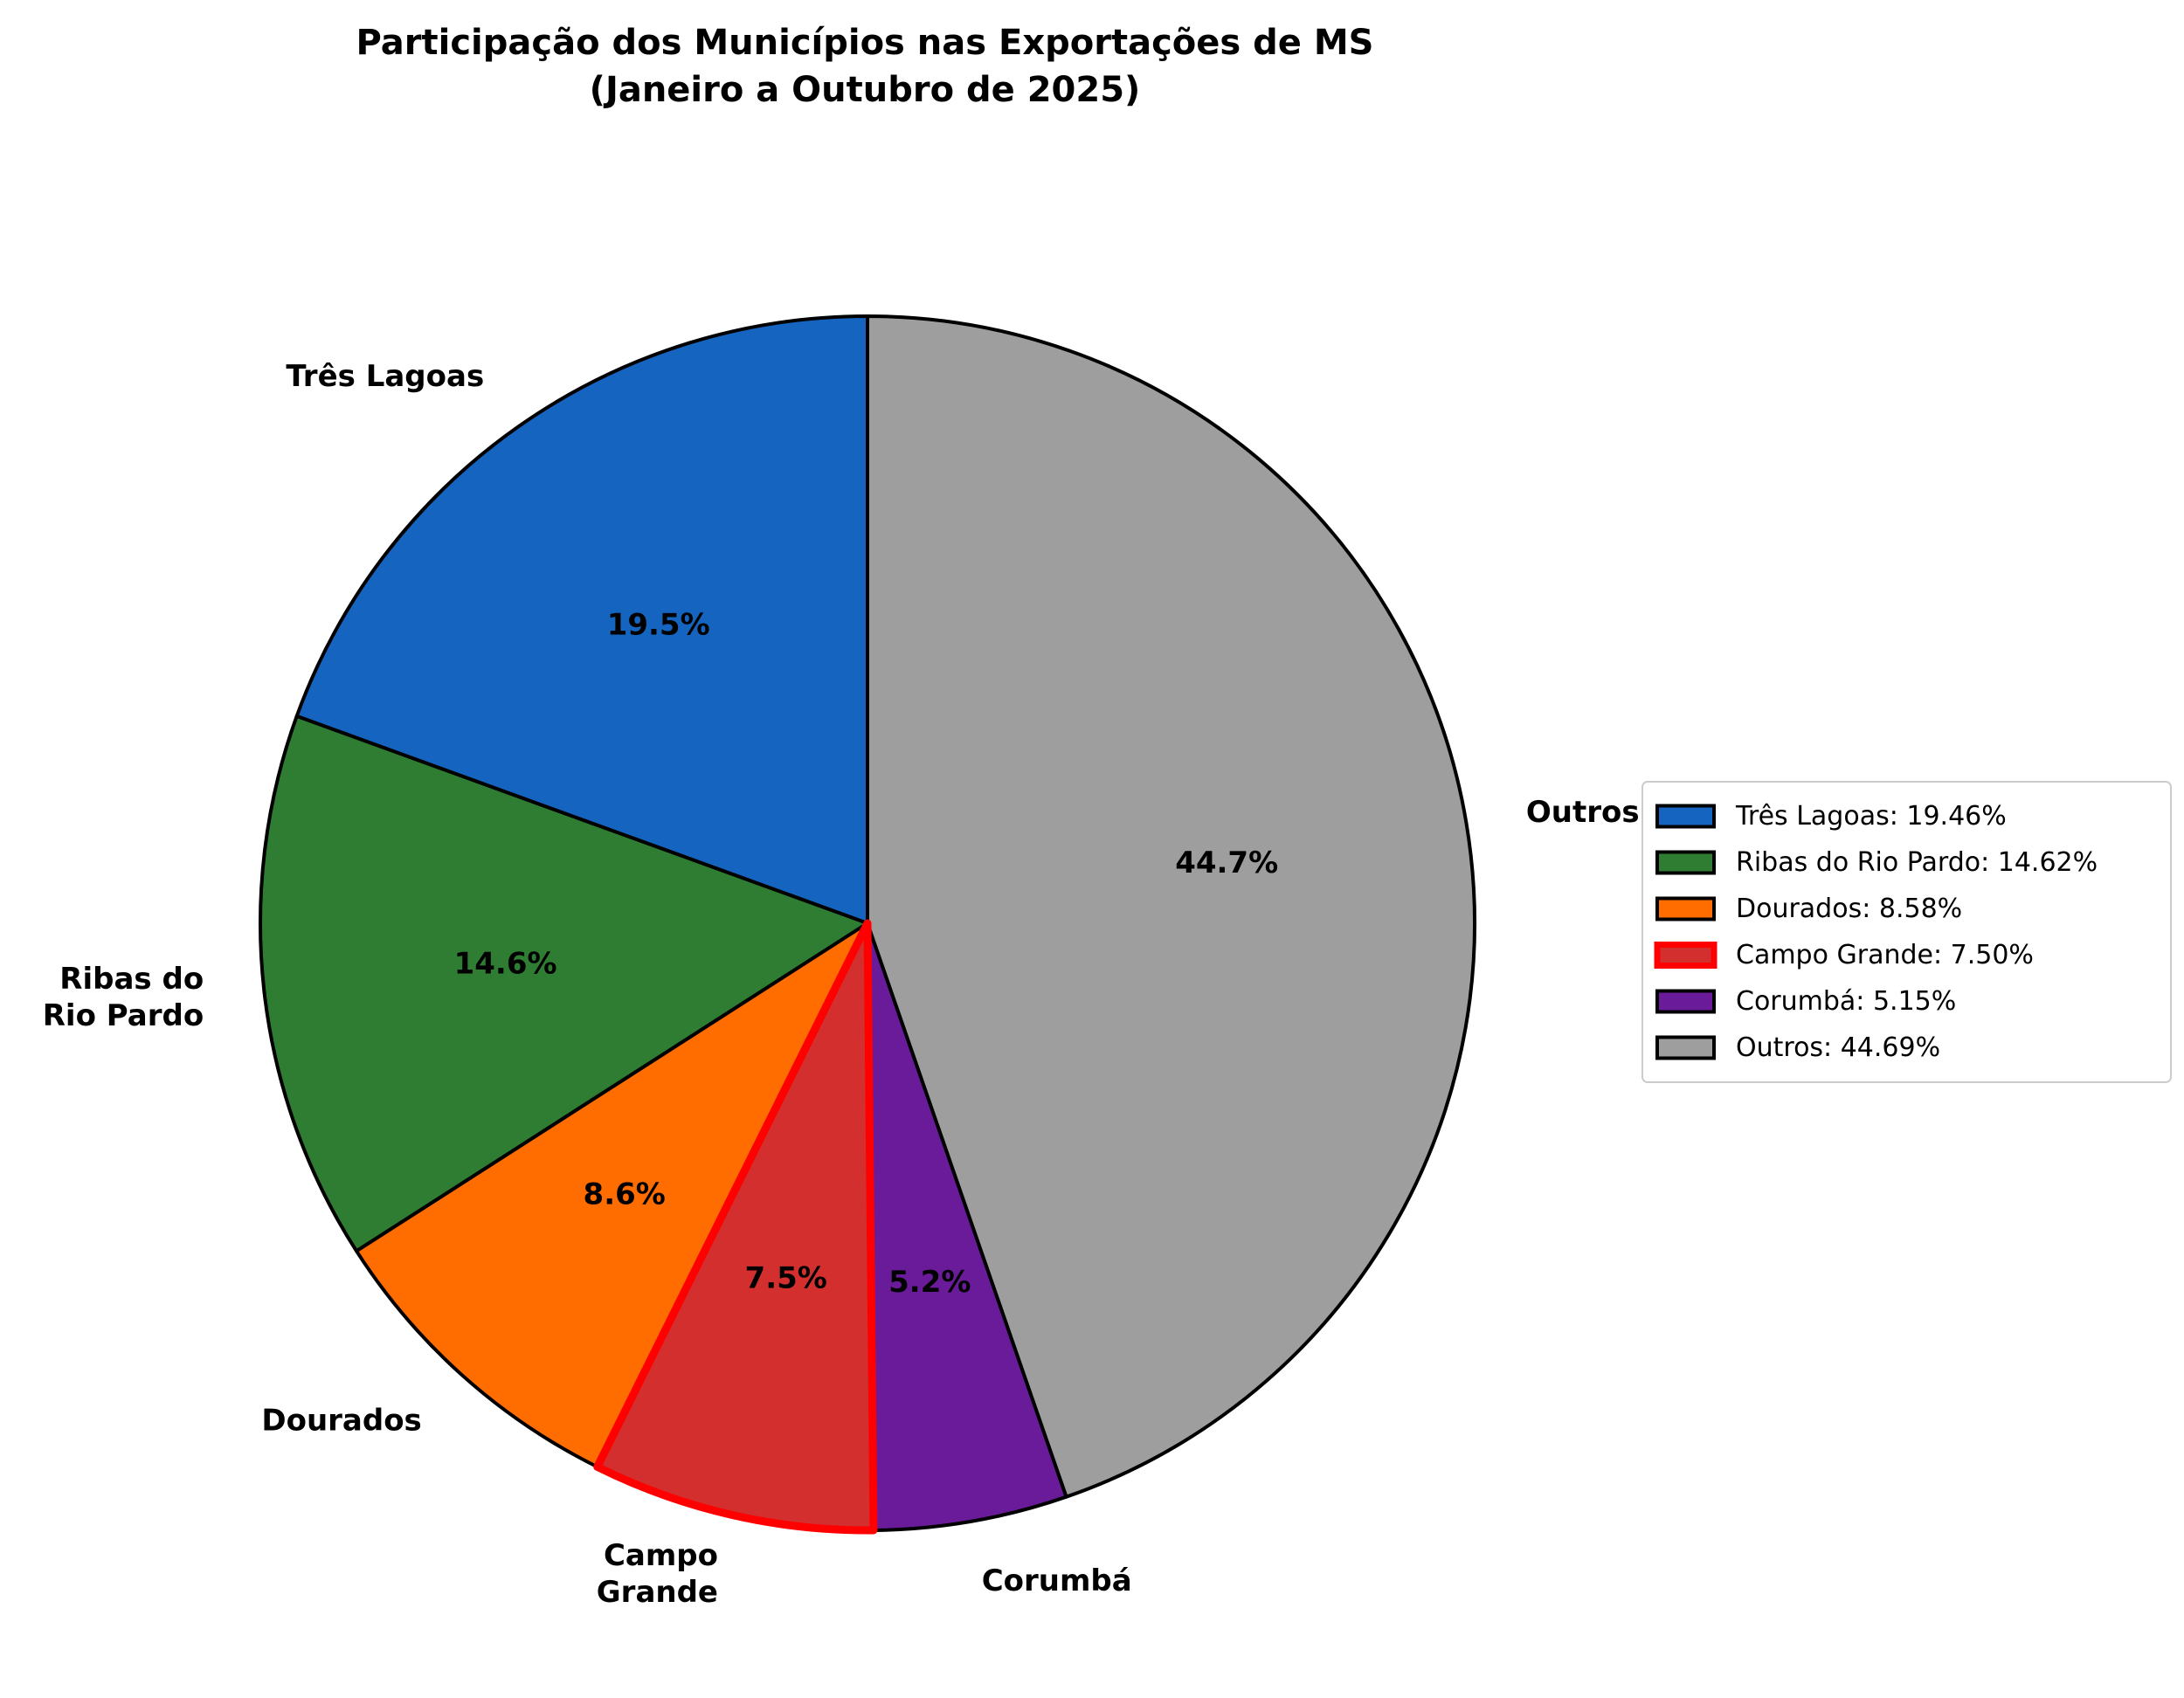 This screenshot has width=2184, height=1698. Describe the element at coordinates (581, 619) in the screenshot. I see `pie-slice-tres-lagoas` at that location.